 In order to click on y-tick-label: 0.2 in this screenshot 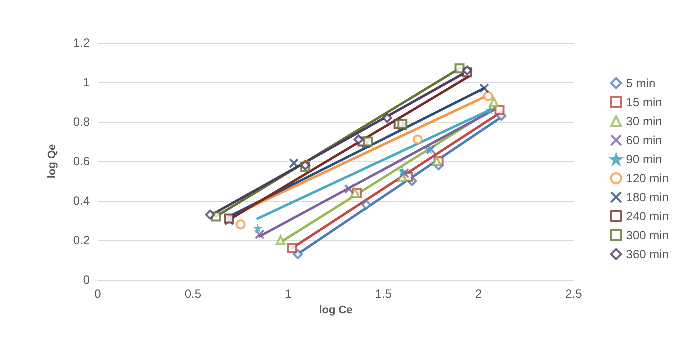, I will do `click(81, 241)`.